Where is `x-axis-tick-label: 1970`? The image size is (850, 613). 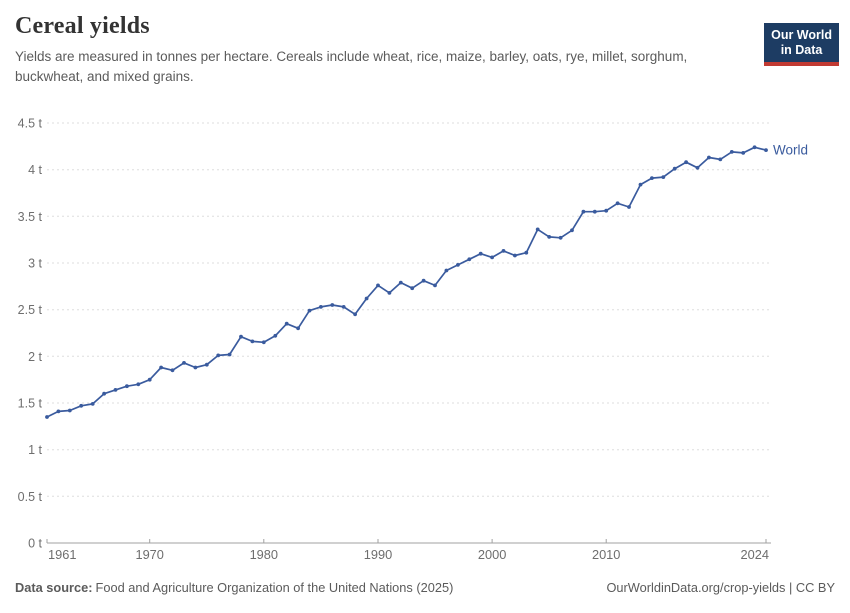 x-axis-tick-label: 1970 is located at coordinates (149, 554).